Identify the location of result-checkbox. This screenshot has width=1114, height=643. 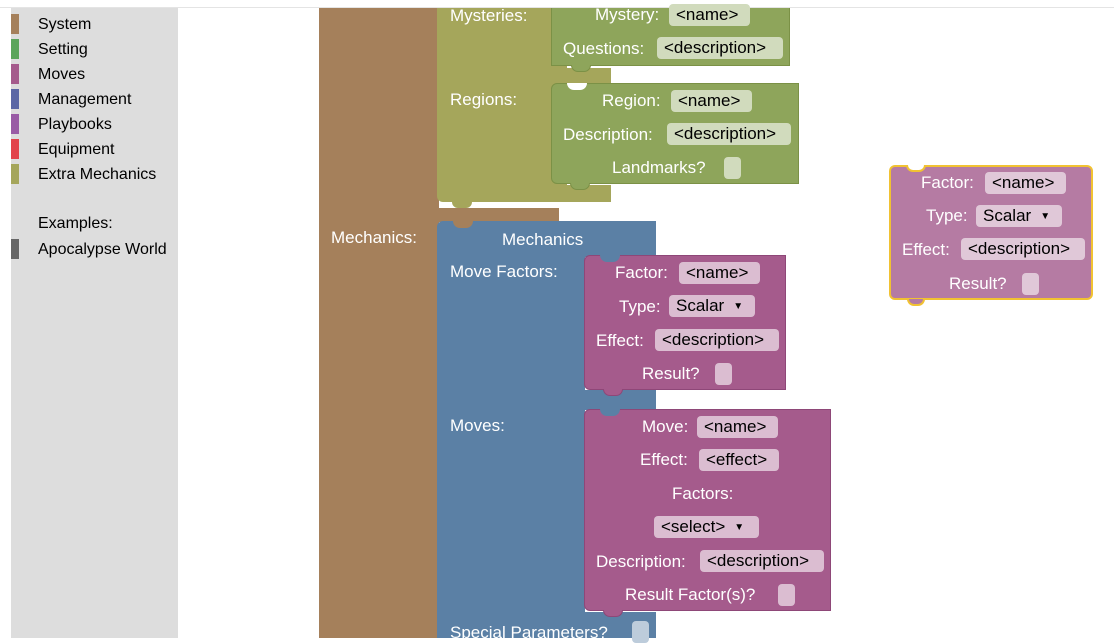
(723, 374).